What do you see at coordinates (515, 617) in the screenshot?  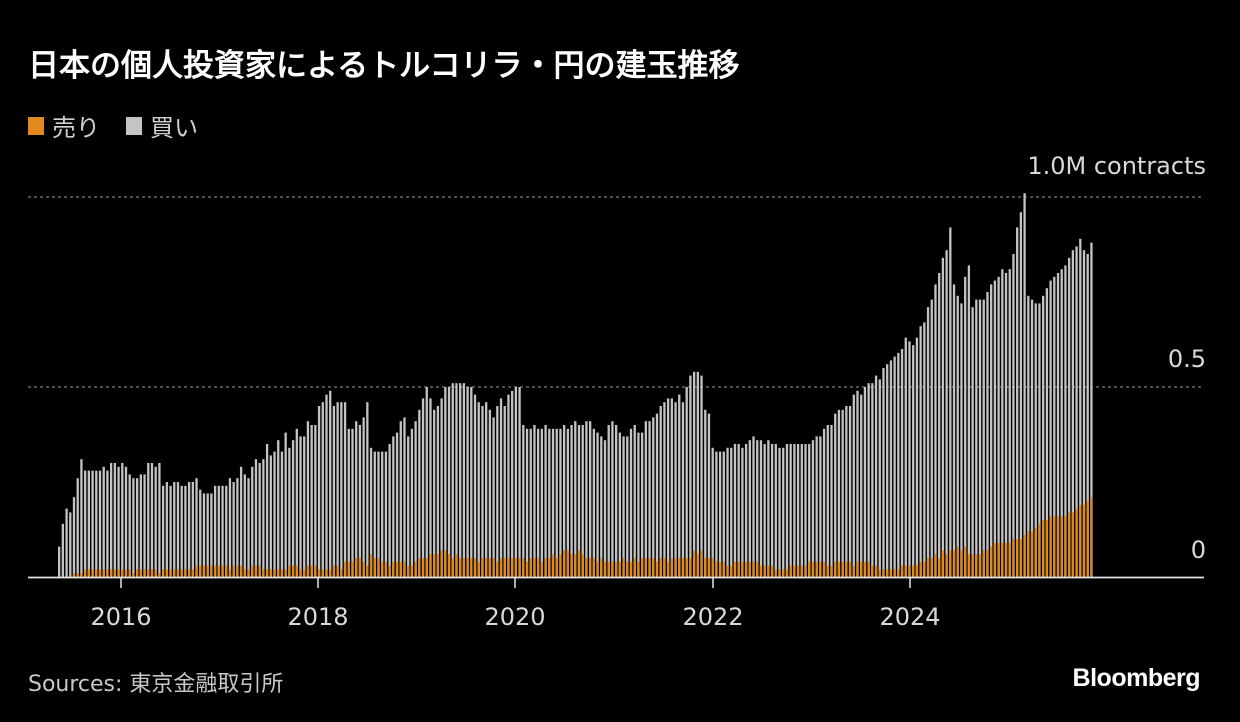 I see `x-label-2020: 2020` at bounding box center [515, 617].